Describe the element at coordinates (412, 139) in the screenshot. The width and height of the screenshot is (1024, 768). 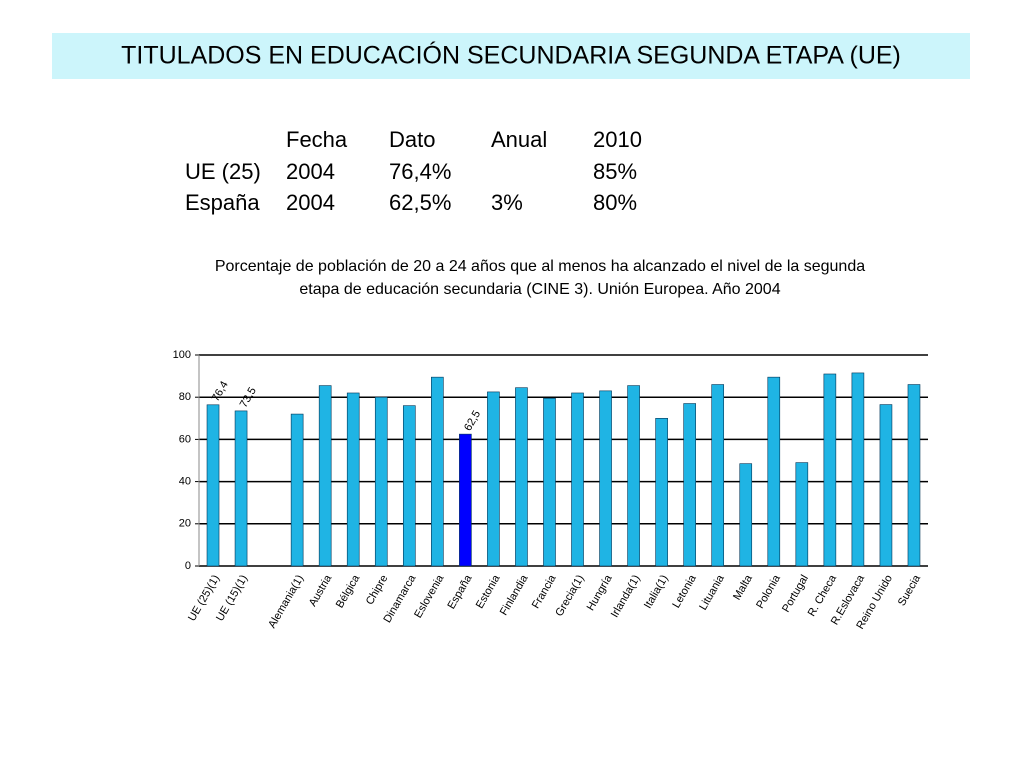
I see `table-header: Dato` at that location.